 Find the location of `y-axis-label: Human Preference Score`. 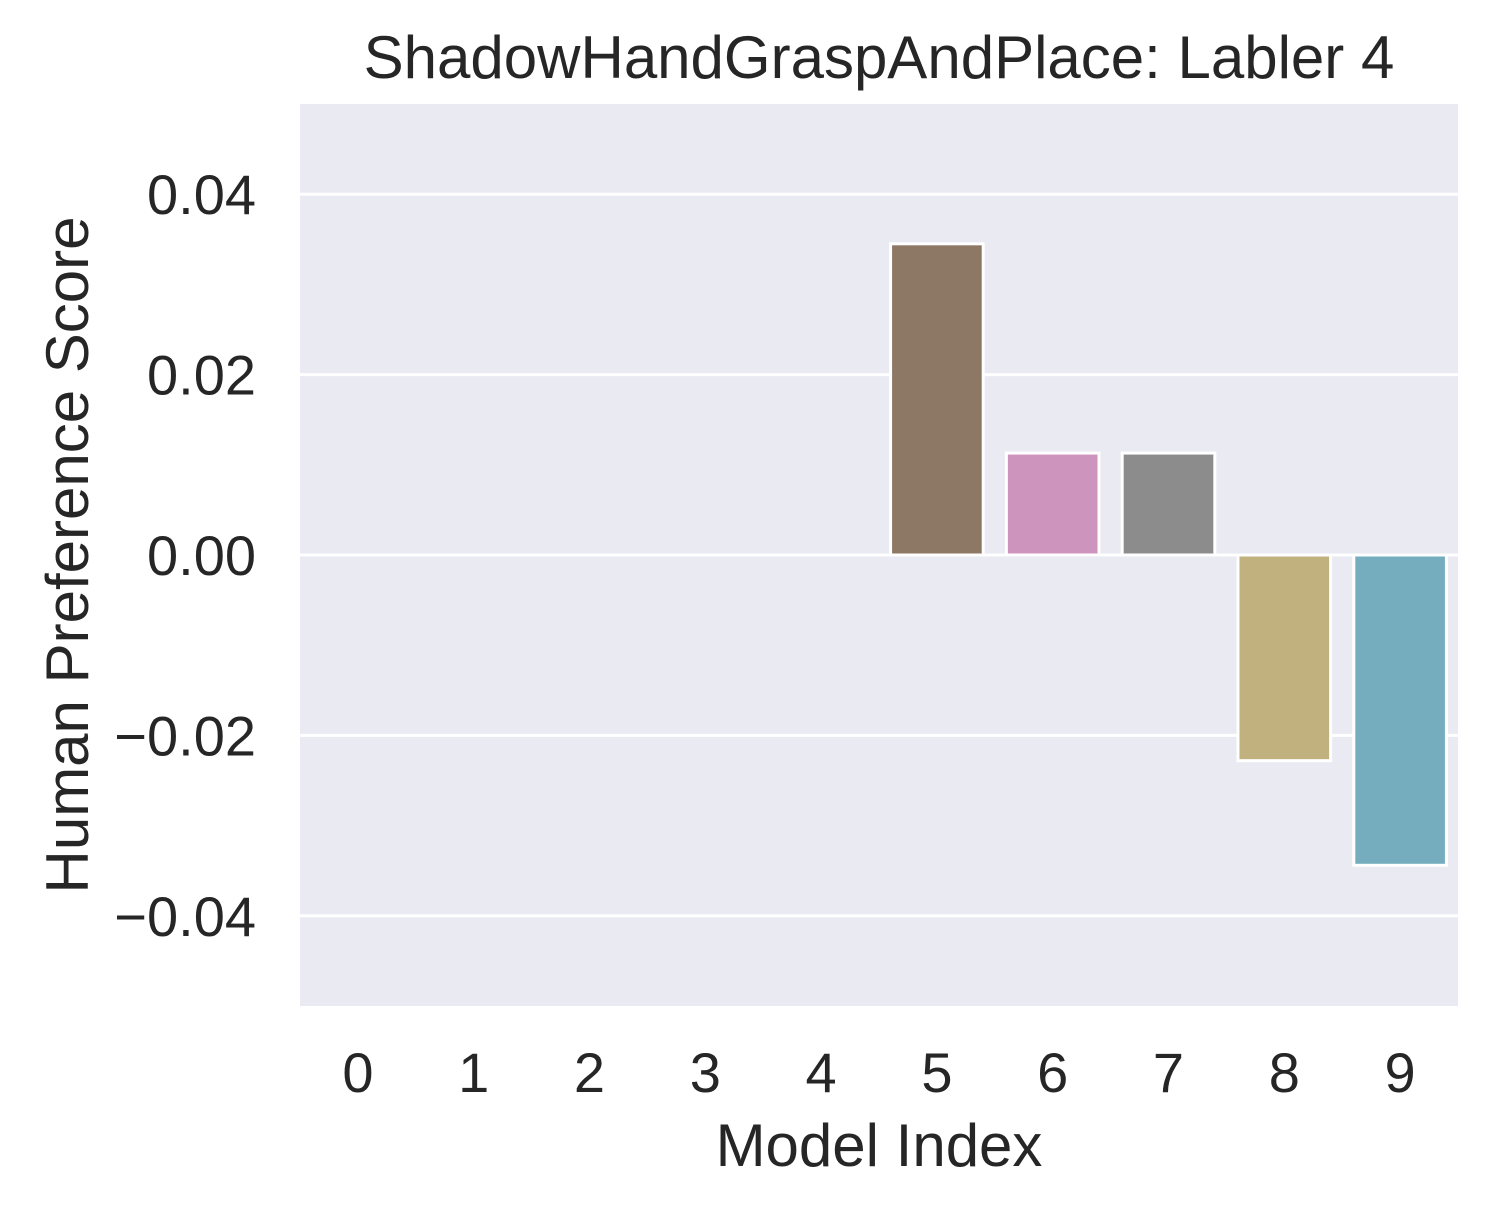

y-axis-label: Human Preference Score is located at coordinates (67, 555).